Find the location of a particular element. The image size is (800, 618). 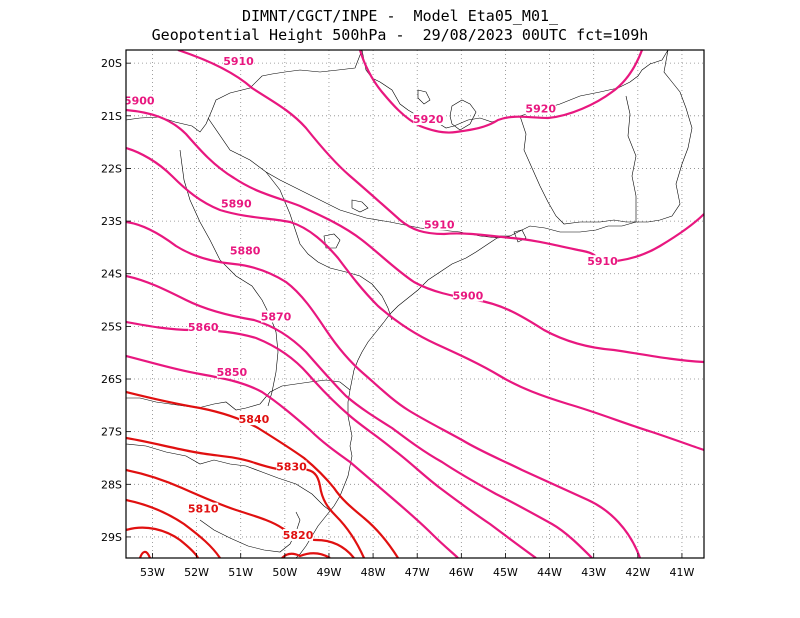

map-title-line1: DIMNT/CGCT/INPE - Model Eta05_M01_ is located at coordinates (400, 16).